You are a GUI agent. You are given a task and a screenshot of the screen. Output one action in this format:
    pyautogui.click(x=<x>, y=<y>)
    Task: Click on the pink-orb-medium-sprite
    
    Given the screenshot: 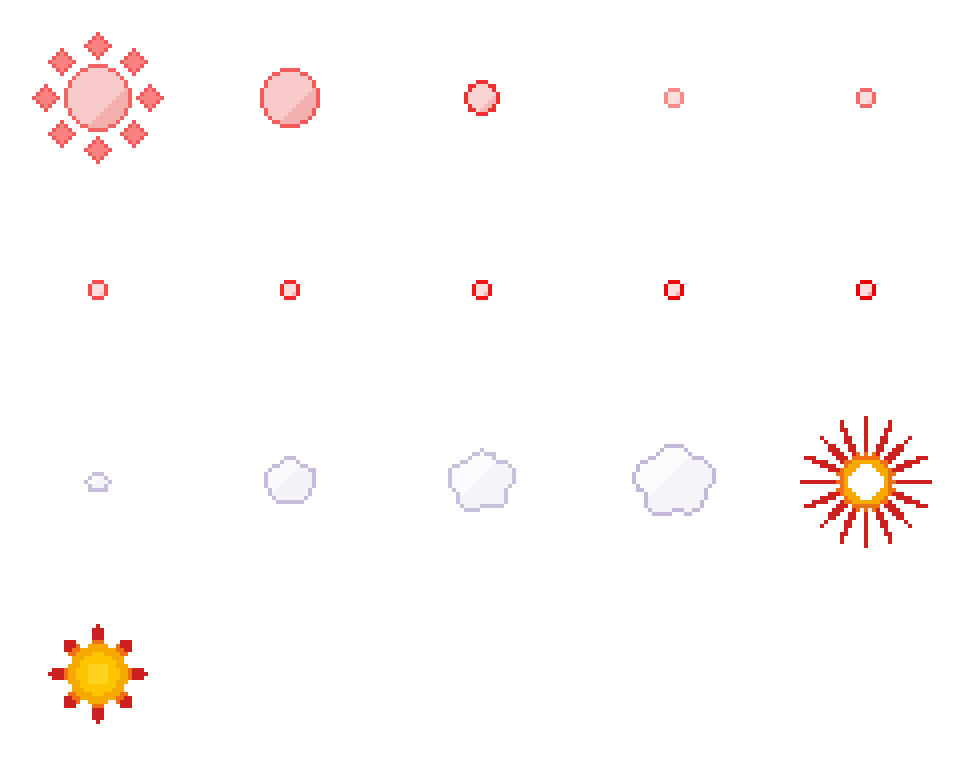 What is the action you would take?
    pyautogui.click(x=480, y=96)
    